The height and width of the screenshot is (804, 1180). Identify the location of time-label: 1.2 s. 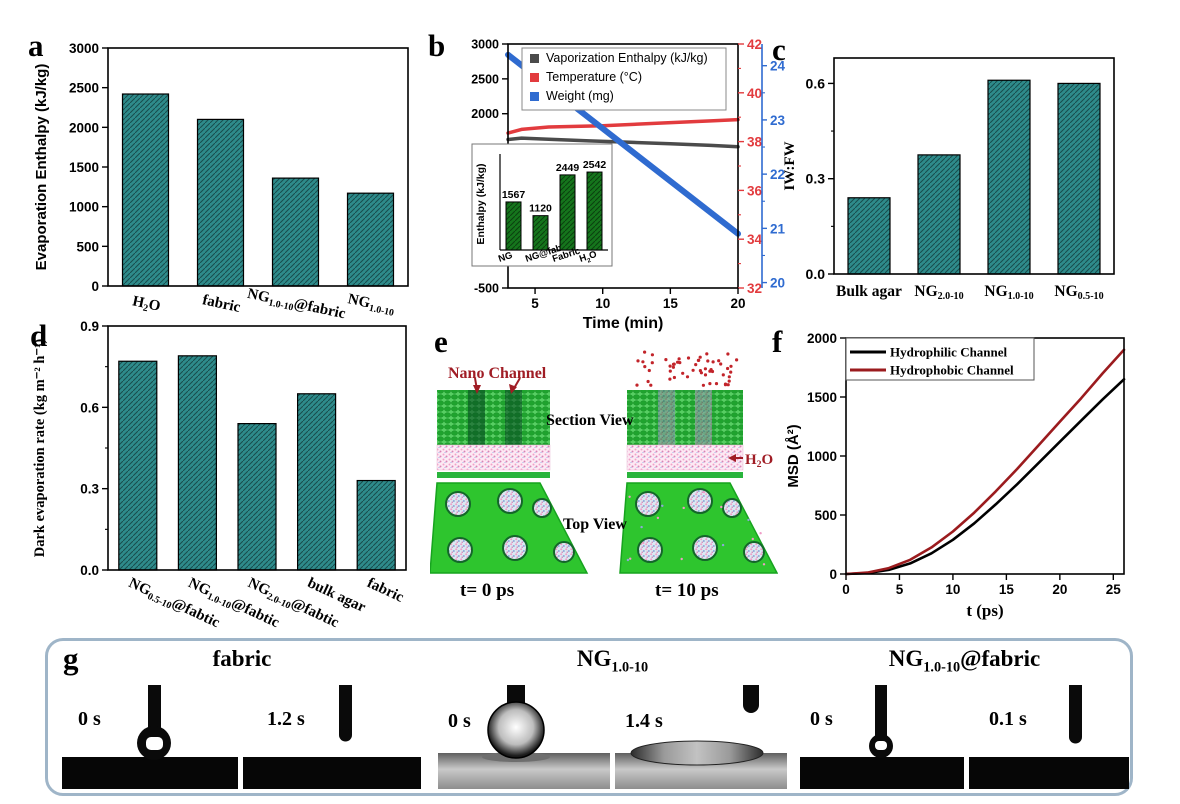
(286, 719).